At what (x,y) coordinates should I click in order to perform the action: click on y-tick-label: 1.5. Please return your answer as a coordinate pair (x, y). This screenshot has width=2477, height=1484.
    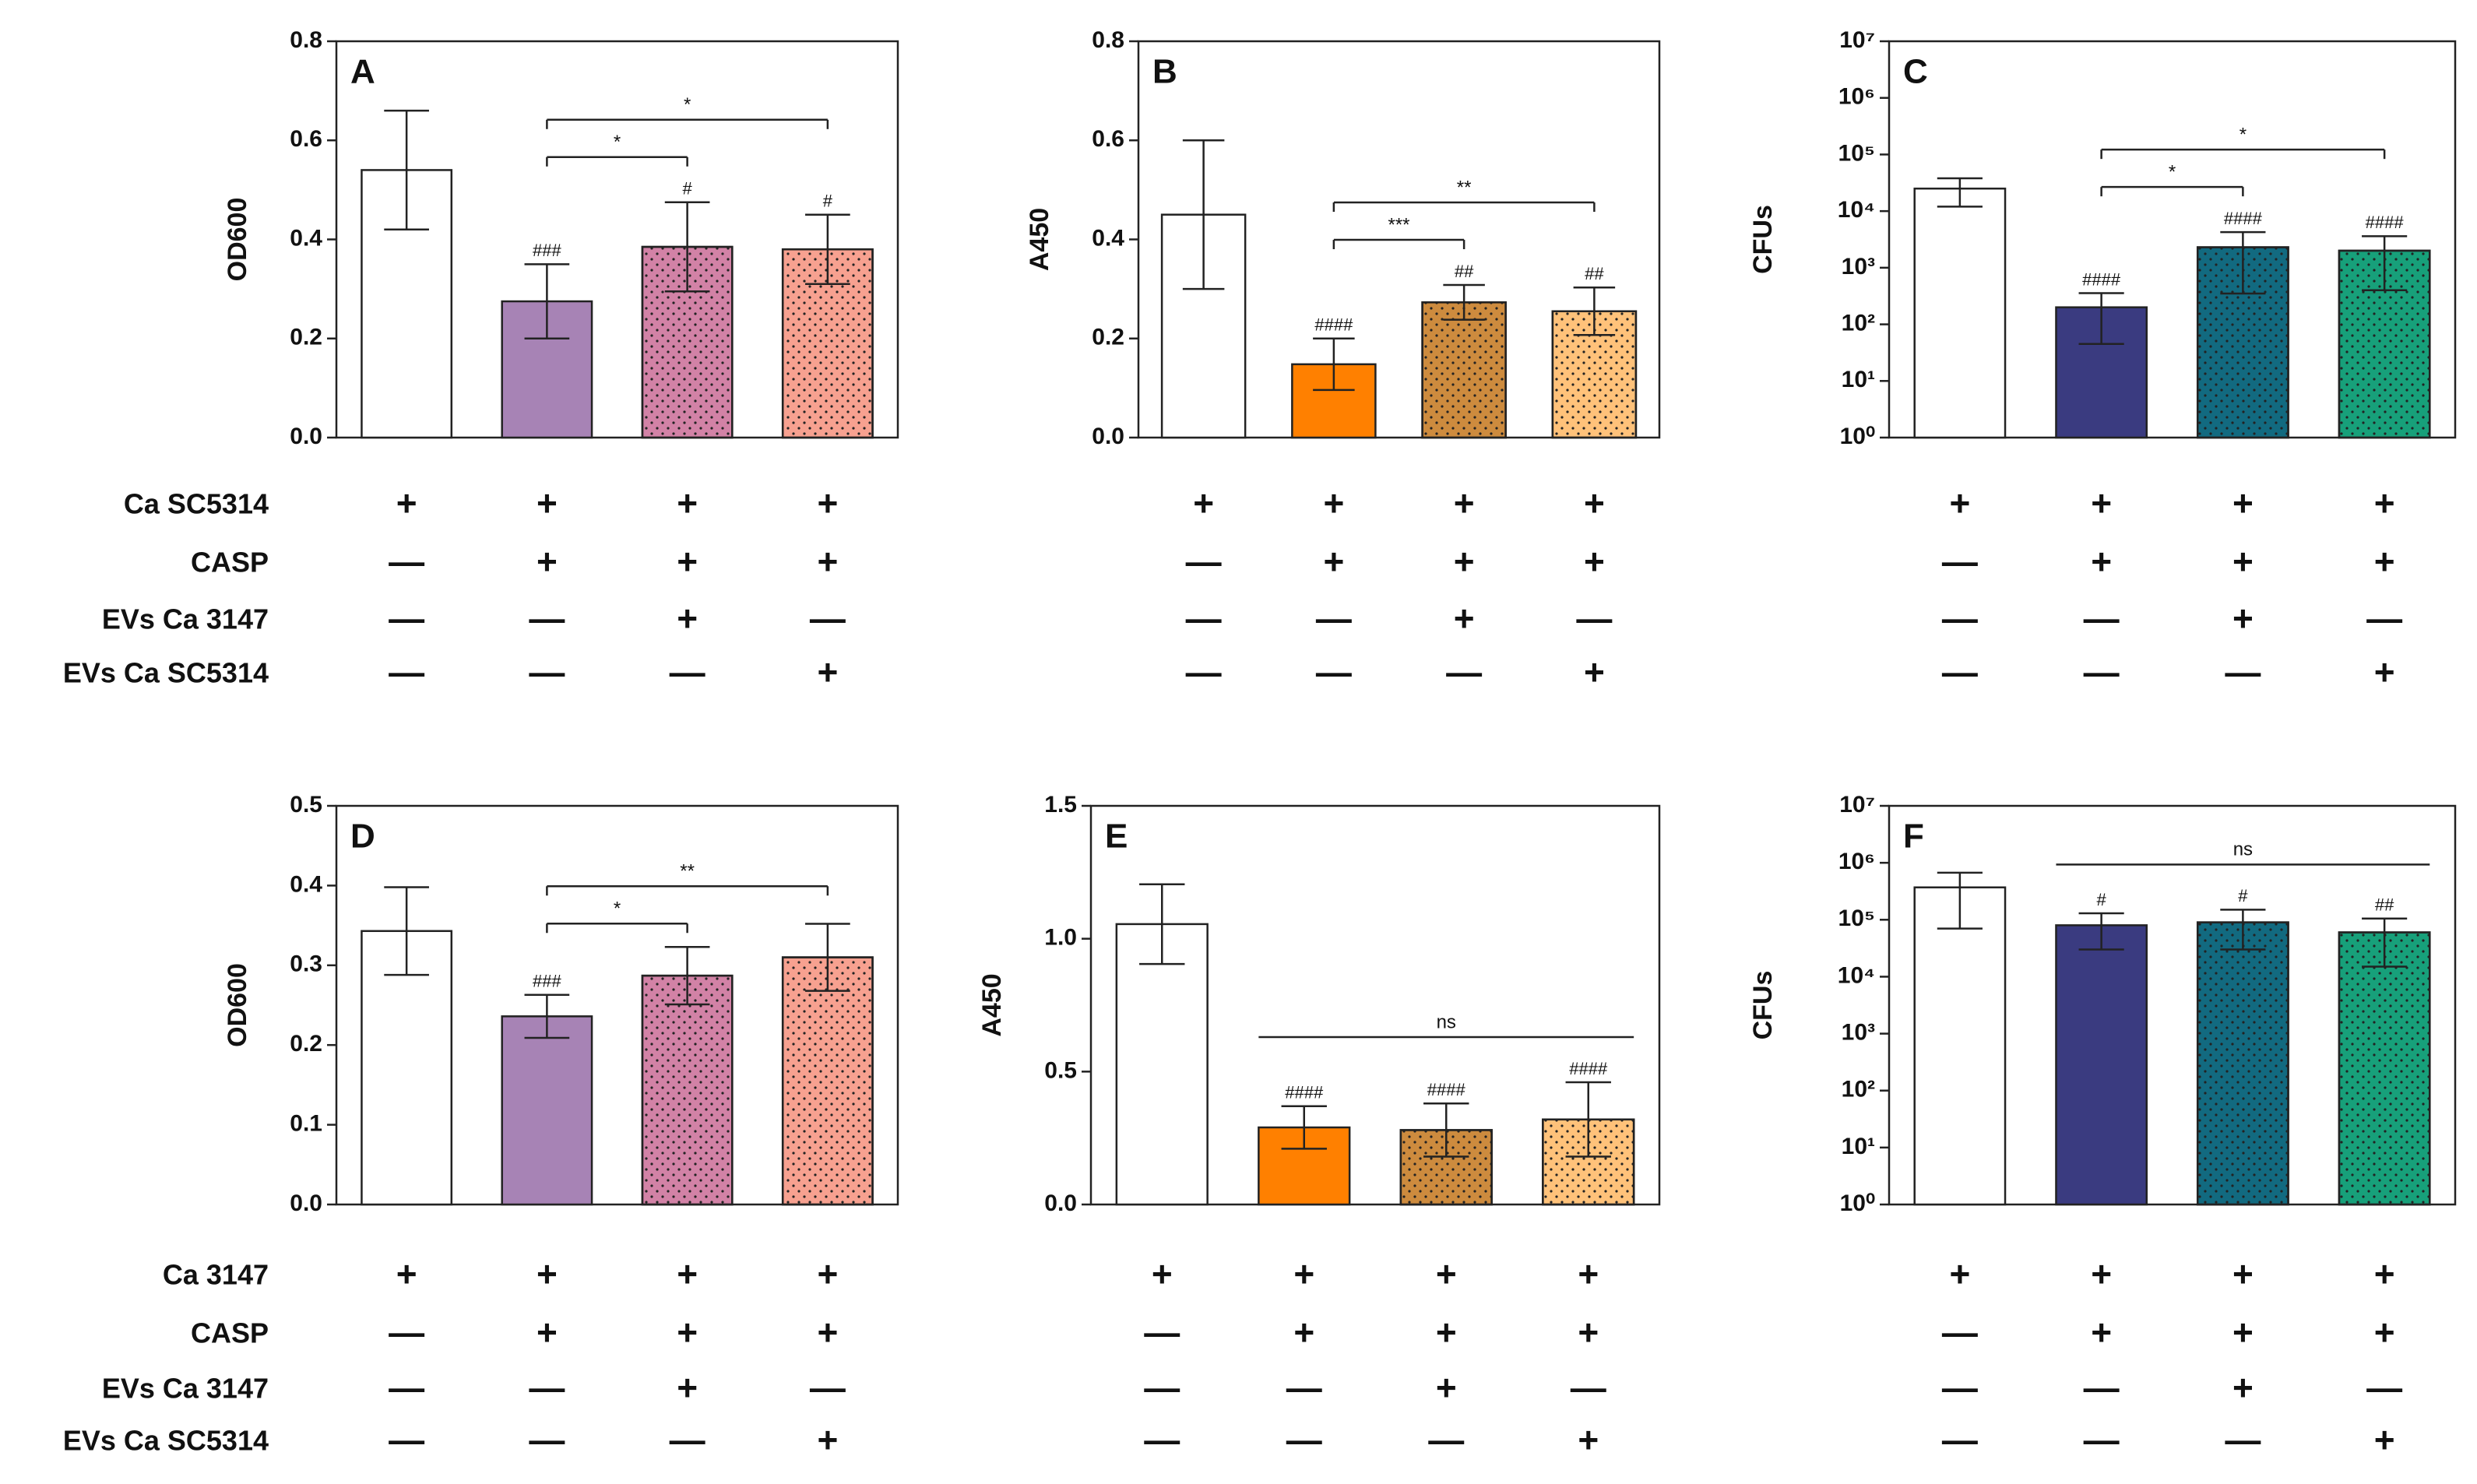
    Looking at the image, I should click on (1060, 805).